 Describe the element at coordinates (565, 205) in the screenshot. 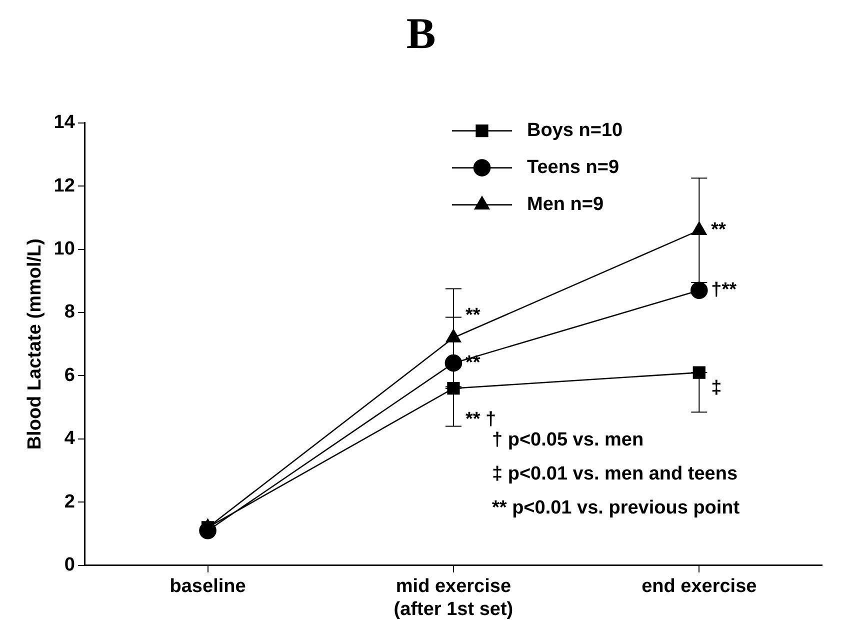

I see `legend-label: Men n=9` at that location.